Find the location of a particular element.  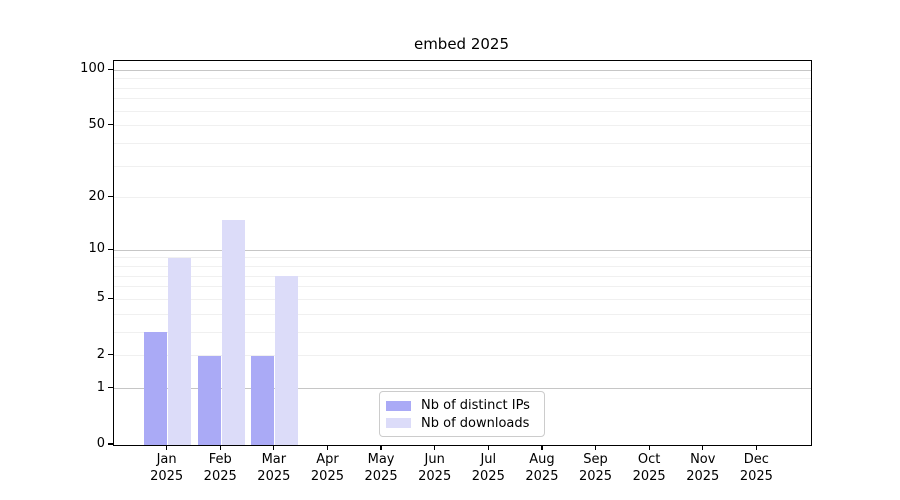

y-tick-label: 2 is located at coordinates (100, 354).